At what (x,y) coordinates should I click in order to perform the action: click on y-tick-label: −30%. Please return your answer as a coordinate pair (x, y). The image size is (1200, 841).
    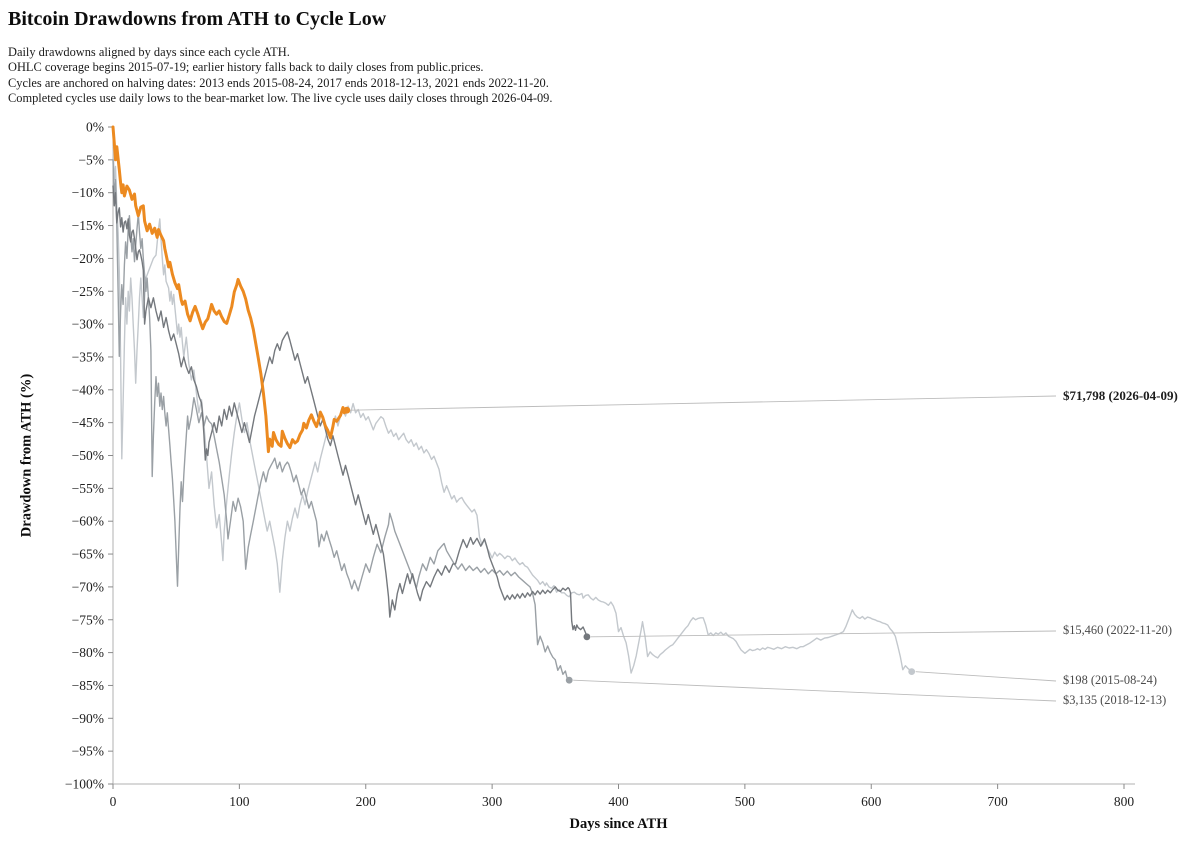
    Looking at the image, I should click on (88, 324).